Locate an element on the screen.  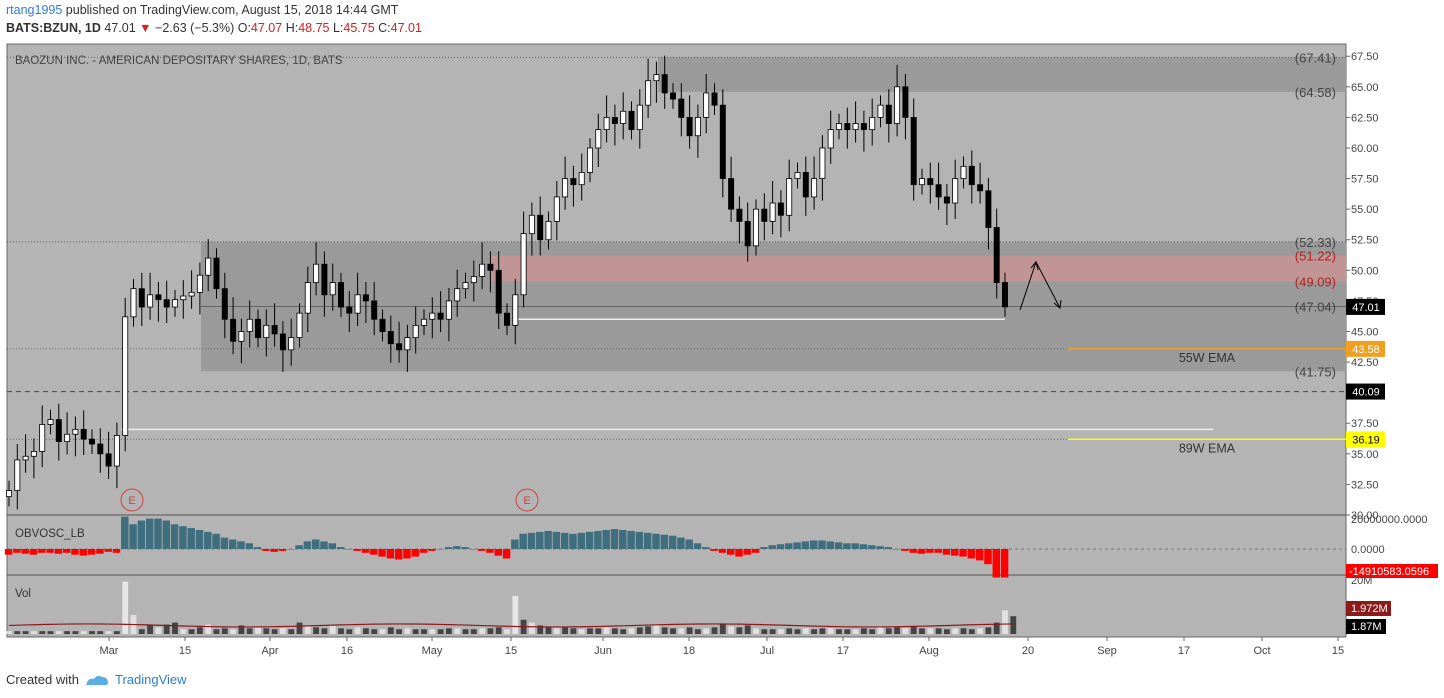
level-label: (64.58) is located at coordinates (1315, 92).